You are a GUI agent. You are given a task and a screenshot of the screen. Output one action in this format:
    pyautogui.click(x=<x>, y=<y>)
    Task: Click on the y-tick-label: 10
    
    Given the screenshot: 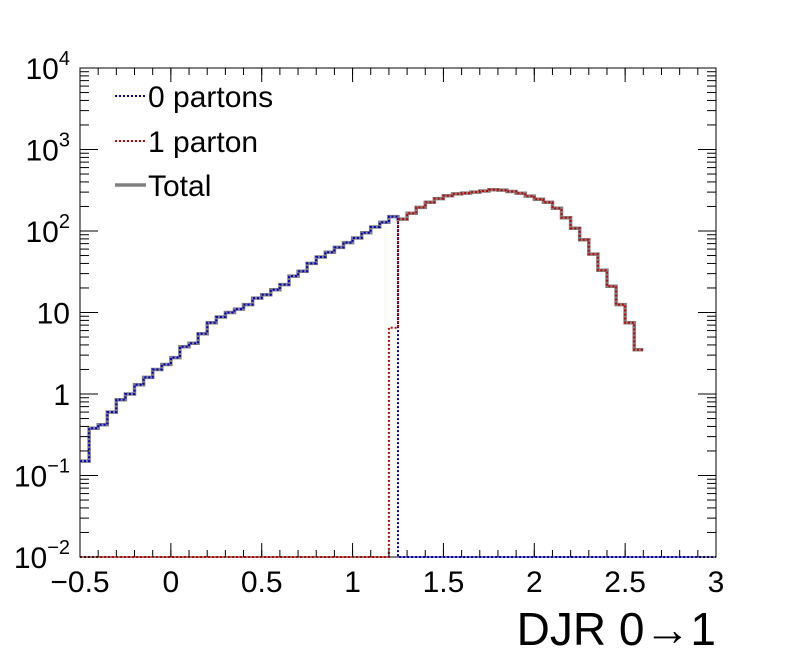 What is the action you would take?
    pyautogui.click(x=53, y=314)
    